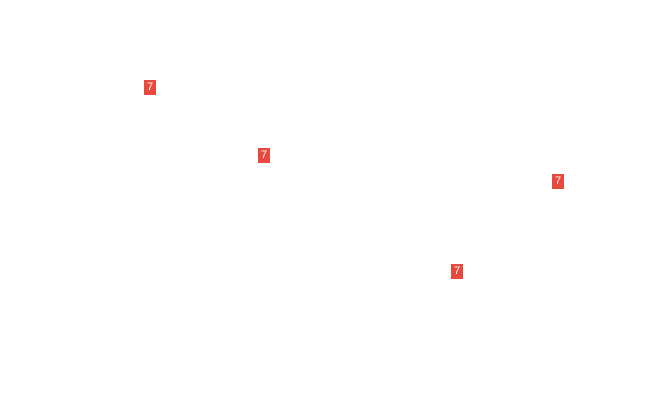 The image size is (650, 415). I want to click on som-mark-badge-4: 7, so click(457, 271).